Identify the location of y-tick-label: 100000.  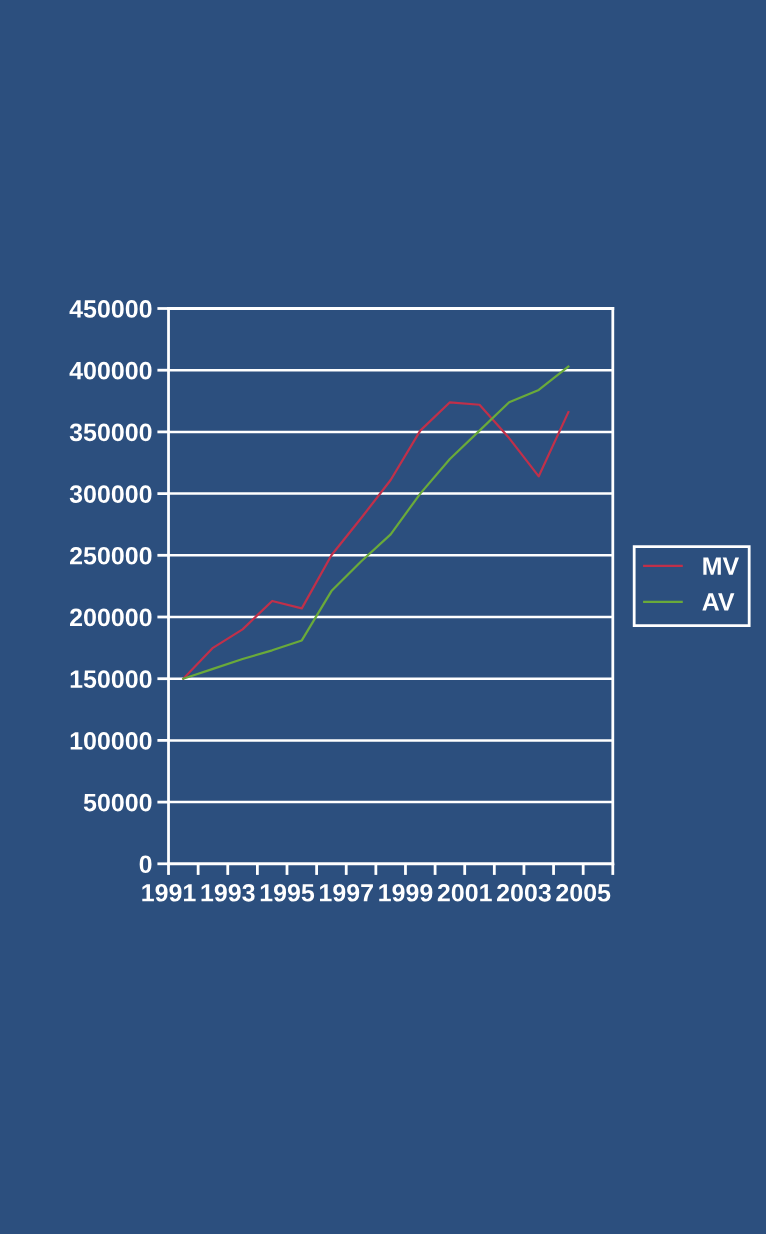
(111, 741).